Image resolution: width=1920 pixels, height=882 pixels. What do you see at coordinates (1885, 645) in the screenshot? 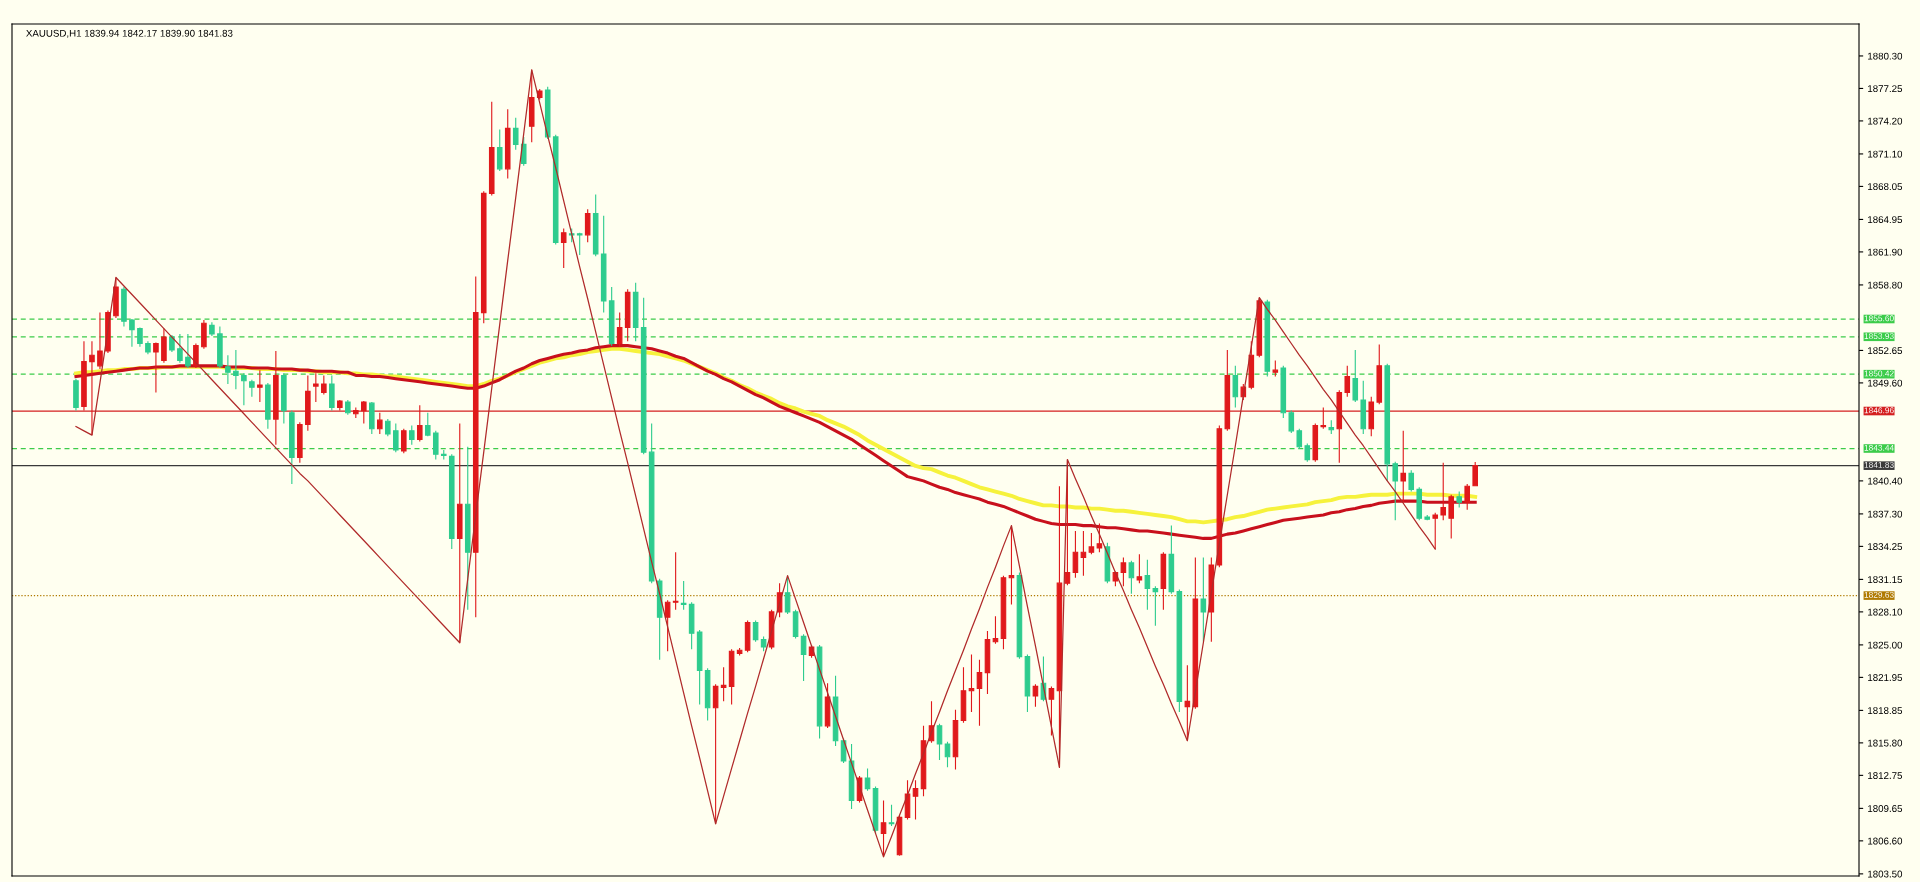
I see `y-tick-label: 1825.00` at bounding box center [1885, 645].